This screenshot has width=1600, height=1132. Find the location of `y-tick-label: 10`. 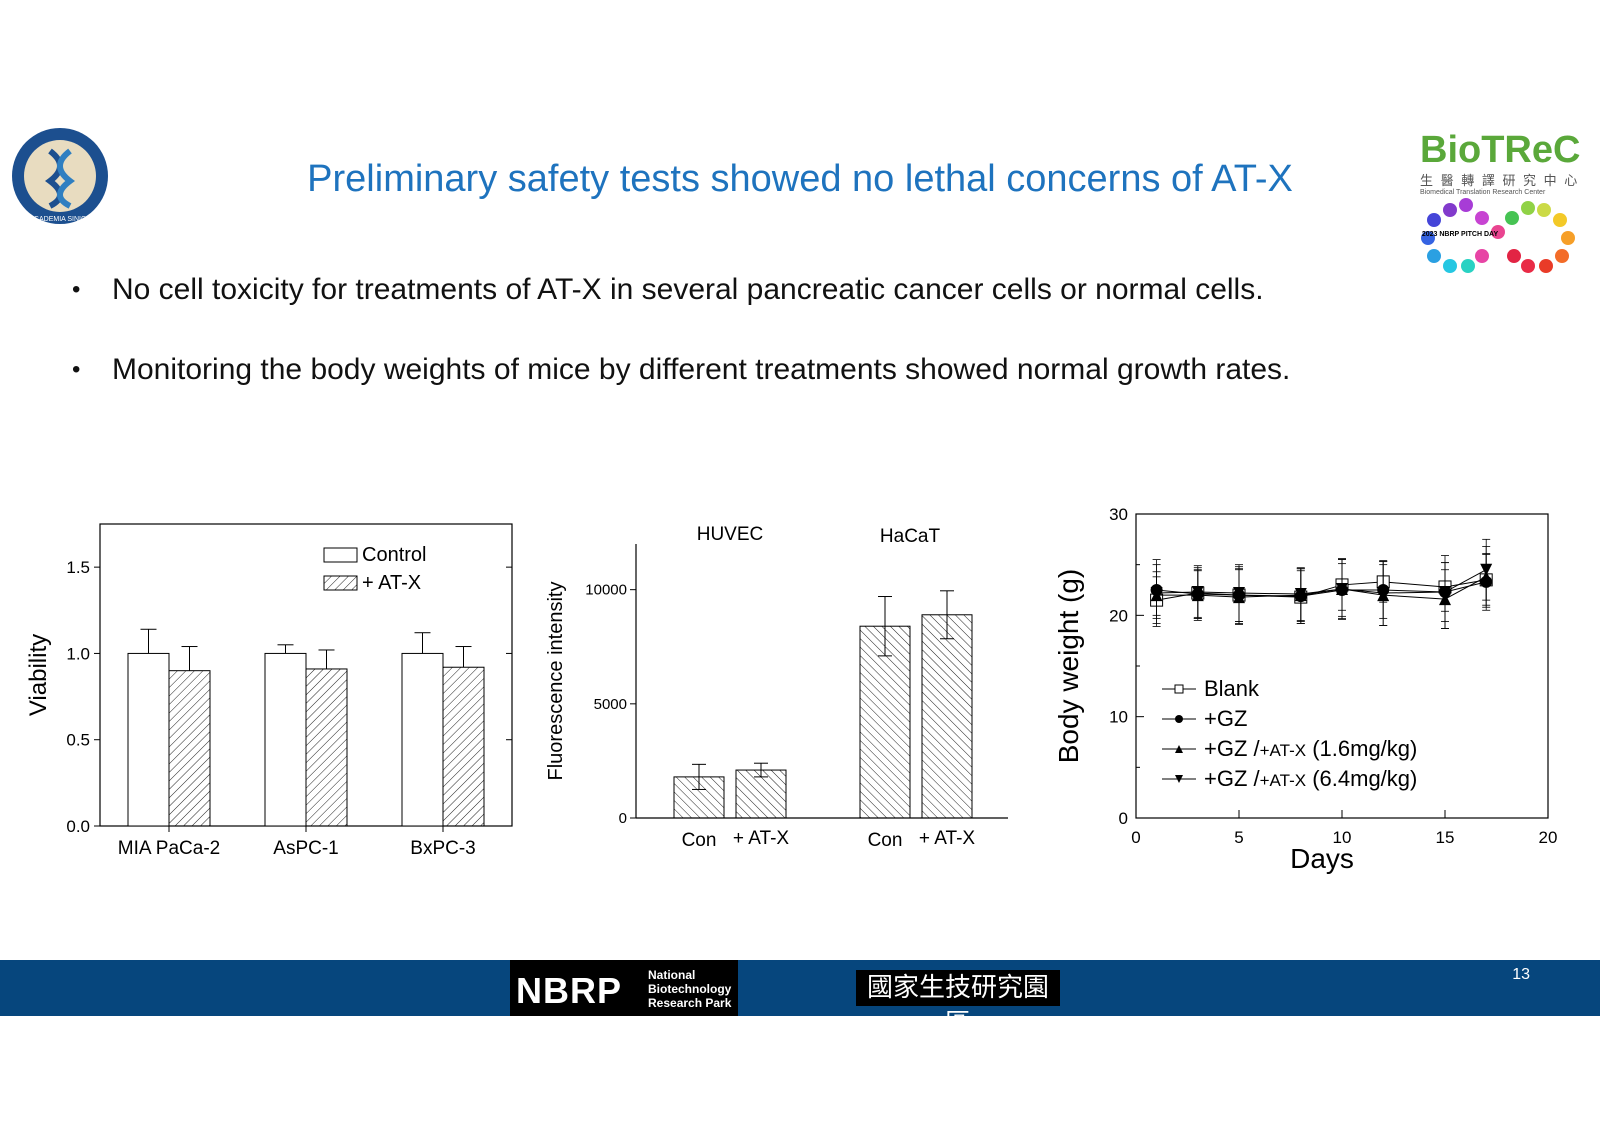

y-tick-label: 10 is located at coordinates (1118, 717).